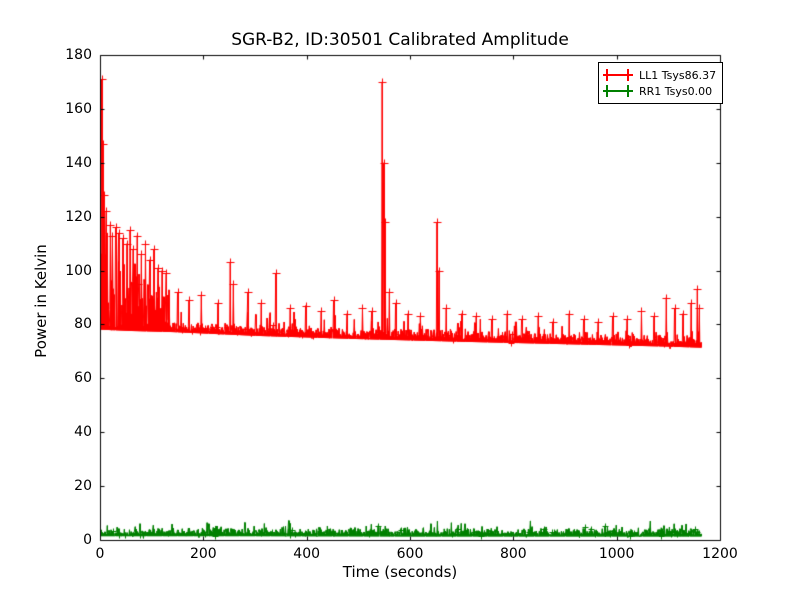 The image size is (800, 600). I want to click on y-tick-label: 40, so click(83, 432).